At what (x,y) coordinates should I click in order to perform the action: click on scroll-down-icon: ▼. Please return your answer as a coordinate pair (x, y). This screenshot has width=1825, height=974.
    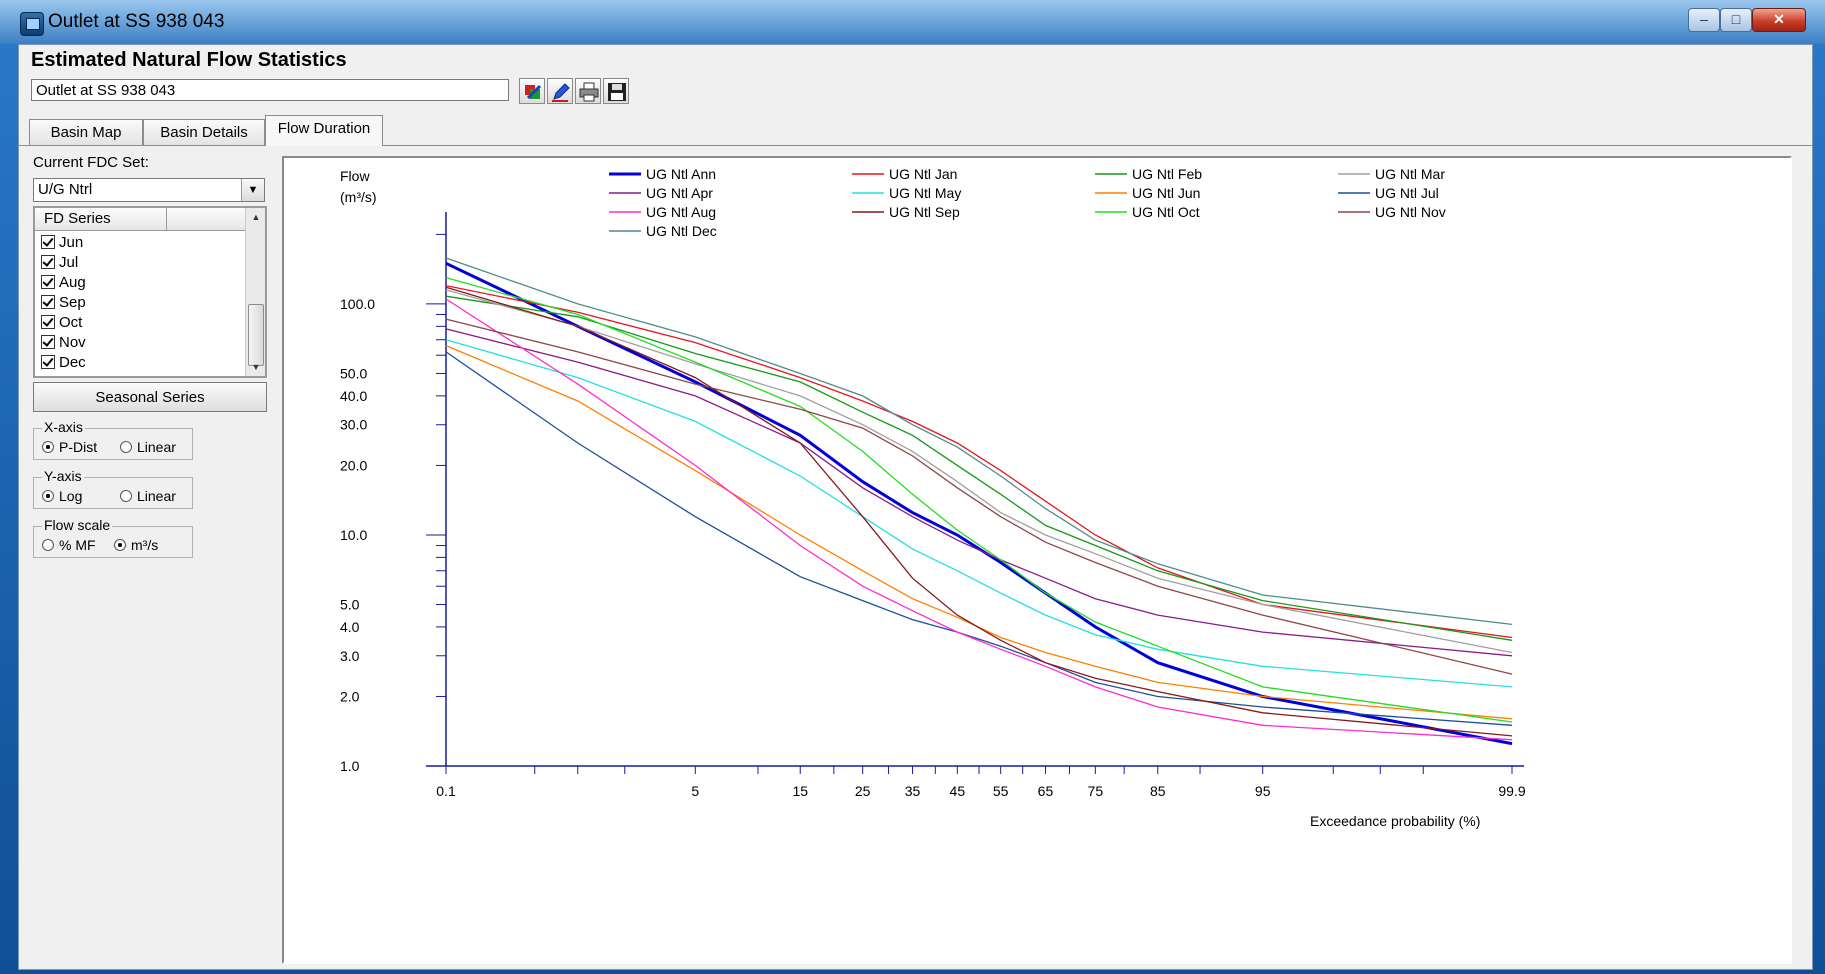
    Looking at the image, I should click on (256, 367).